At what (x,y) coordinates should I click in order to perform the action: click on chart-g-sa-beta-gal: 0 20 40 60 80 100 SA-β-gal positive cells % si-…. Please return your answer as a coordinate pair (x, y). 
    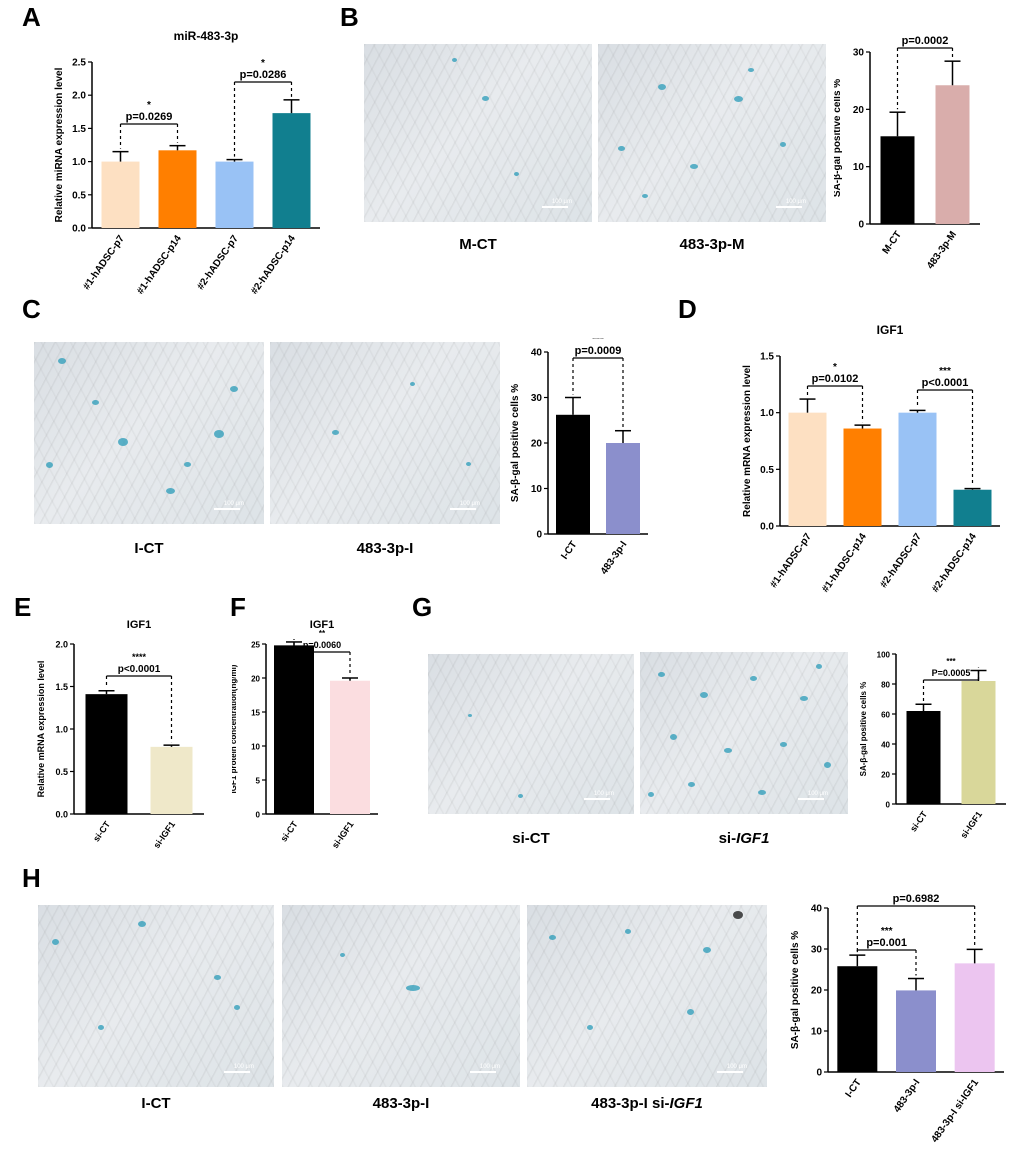
    Looking at the image, I should click on (933, 745).